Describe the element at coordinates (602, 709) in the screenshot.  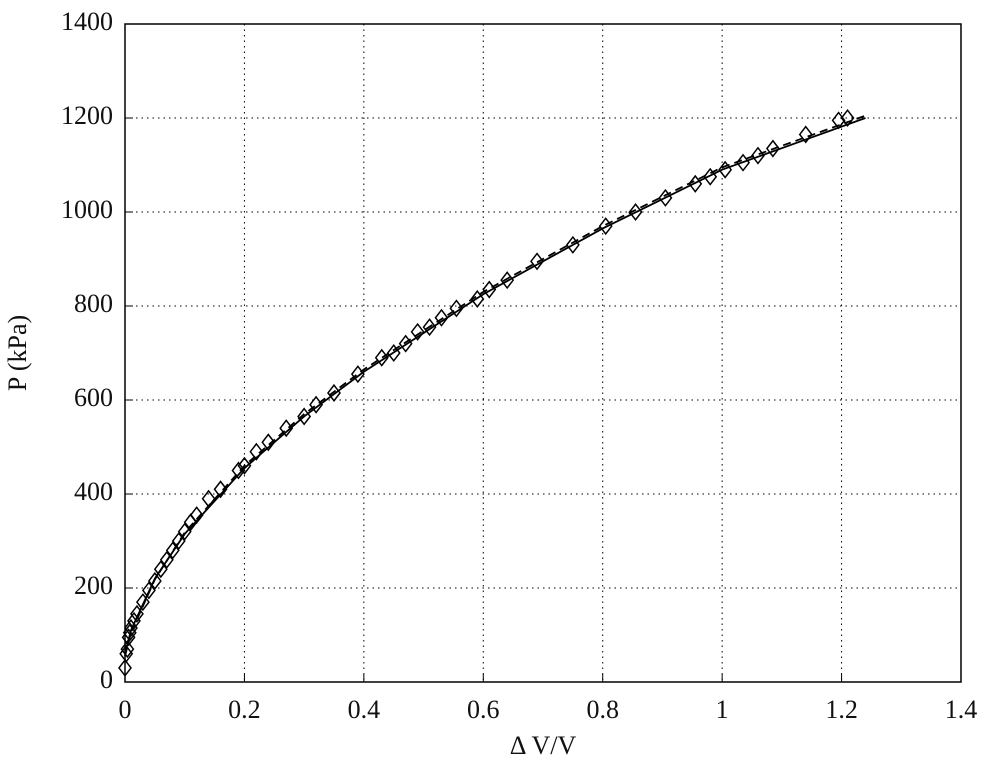
I see `x-tick-label: 0.8` at that location.